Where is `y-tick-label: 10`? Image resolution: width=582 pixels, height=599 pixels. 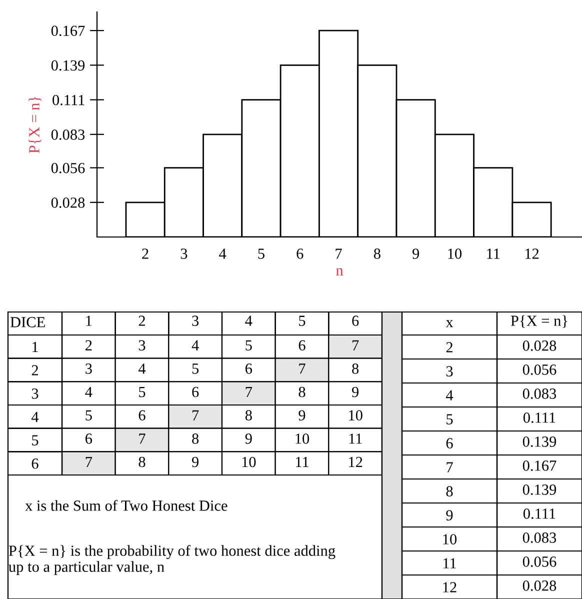 y-tick-label: 10 is located at coordinates (450, 539).